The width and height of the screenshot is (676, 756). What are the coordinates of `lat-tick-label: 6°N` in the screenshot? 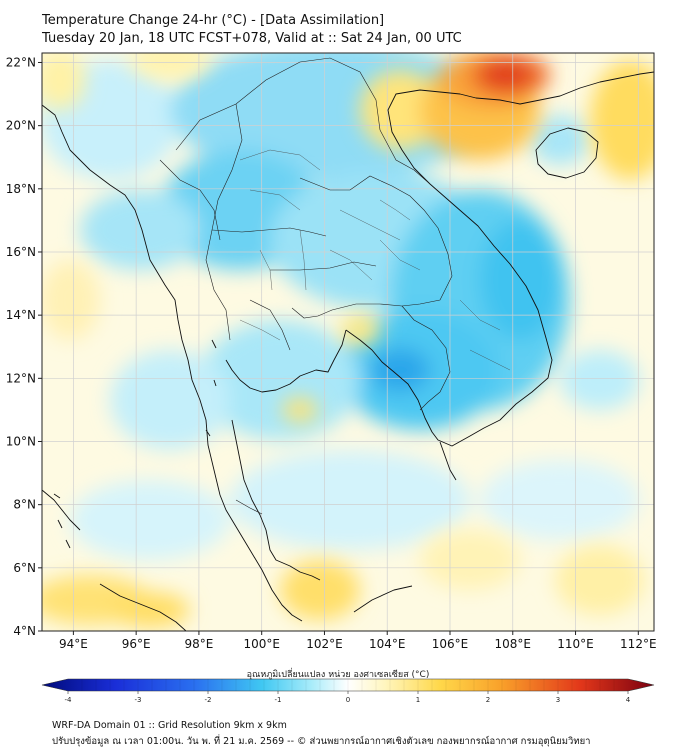 It's located at (24, 568).